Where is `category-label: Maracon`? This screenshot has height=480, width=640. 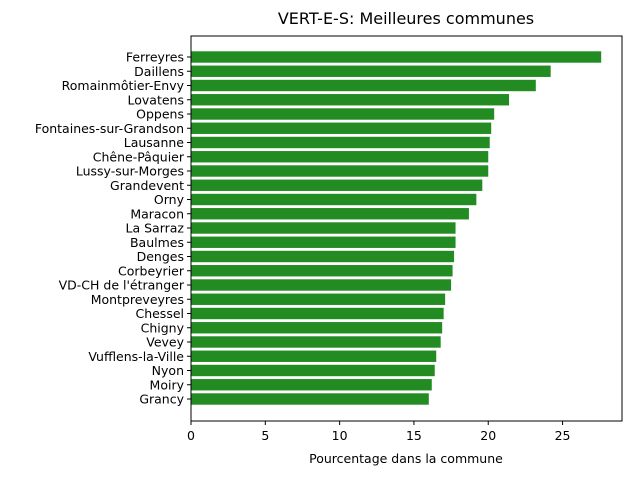 category-label: Maracon is located at coordinates (157, 213).